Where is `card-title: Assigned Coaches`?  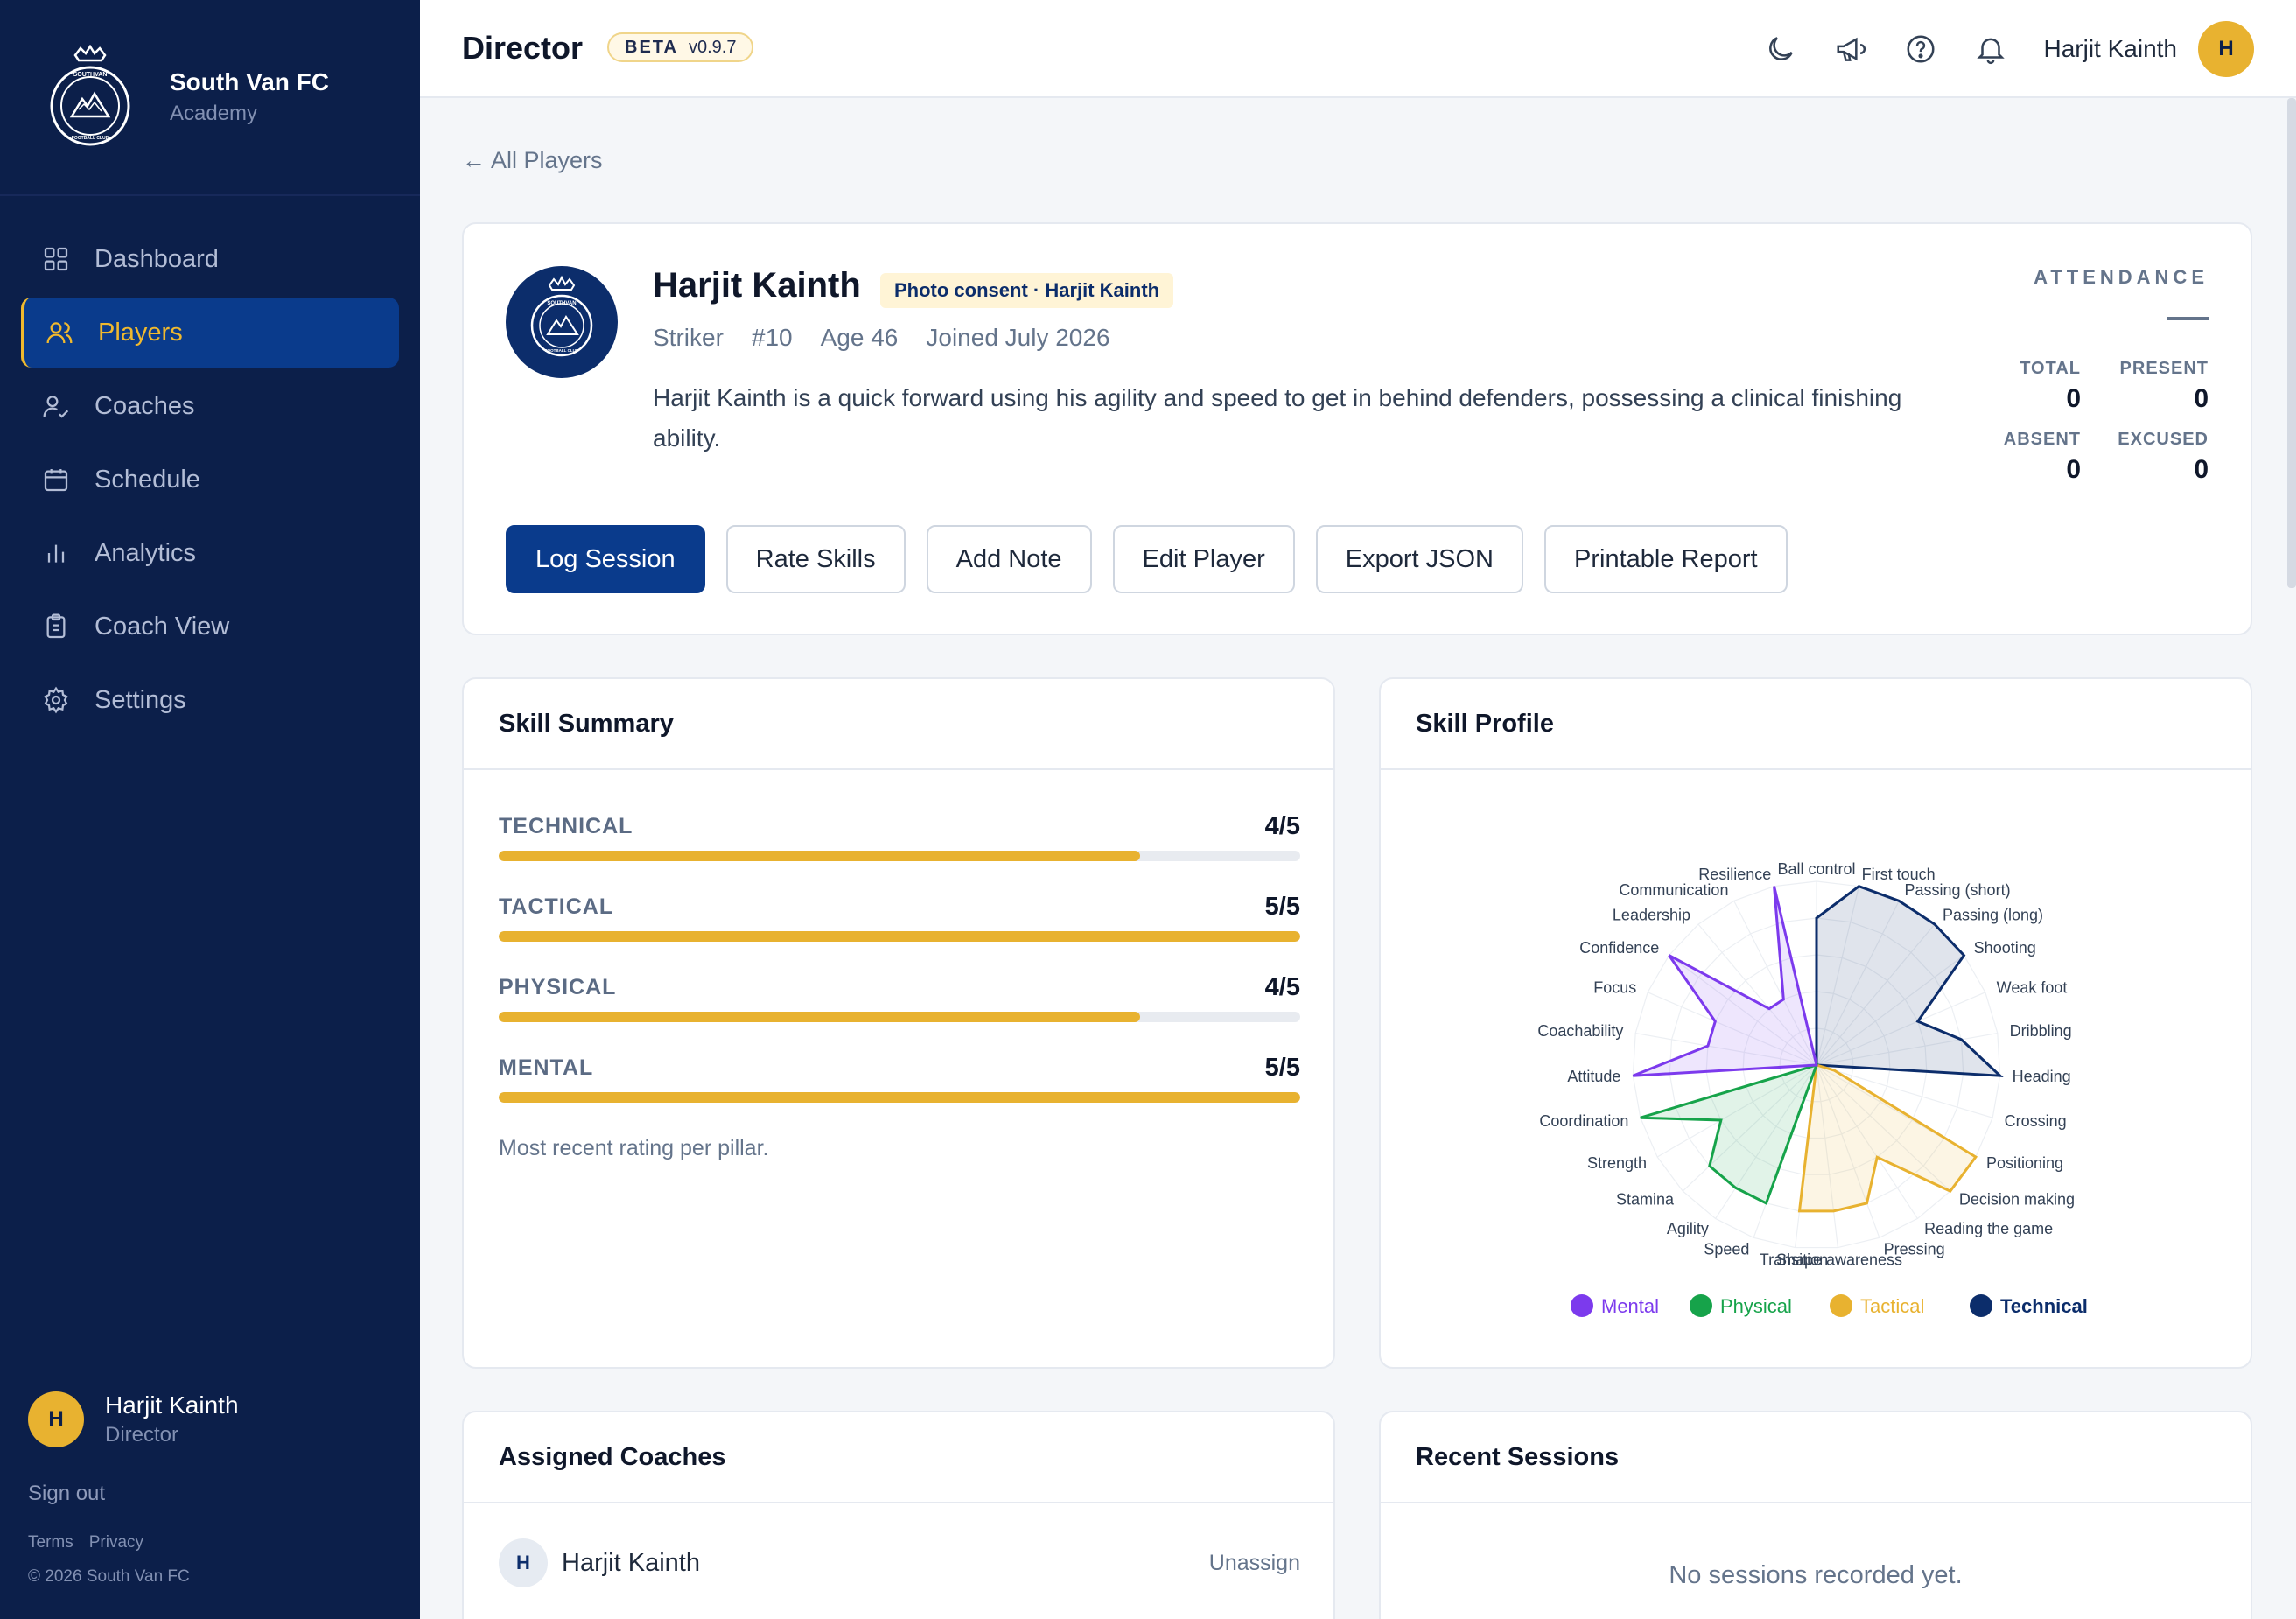
card-title: Assigned Coaches is located at coordinates (899, 1457).